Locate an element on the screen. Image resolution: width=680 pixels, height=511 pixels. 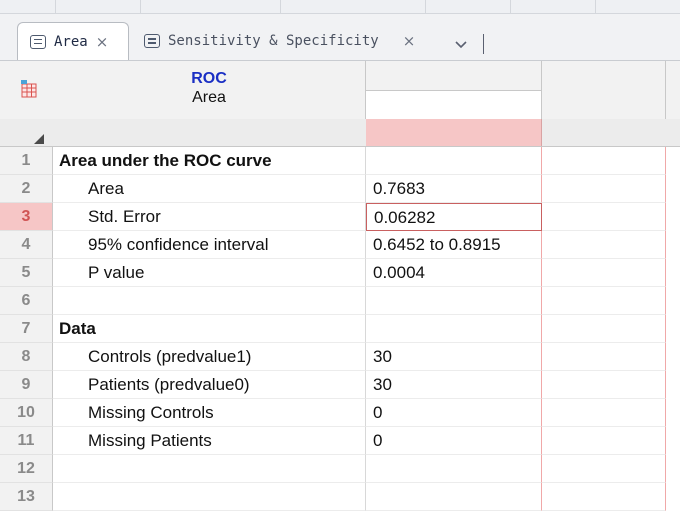
table-row: 13 is located at coordinates (340, 497).